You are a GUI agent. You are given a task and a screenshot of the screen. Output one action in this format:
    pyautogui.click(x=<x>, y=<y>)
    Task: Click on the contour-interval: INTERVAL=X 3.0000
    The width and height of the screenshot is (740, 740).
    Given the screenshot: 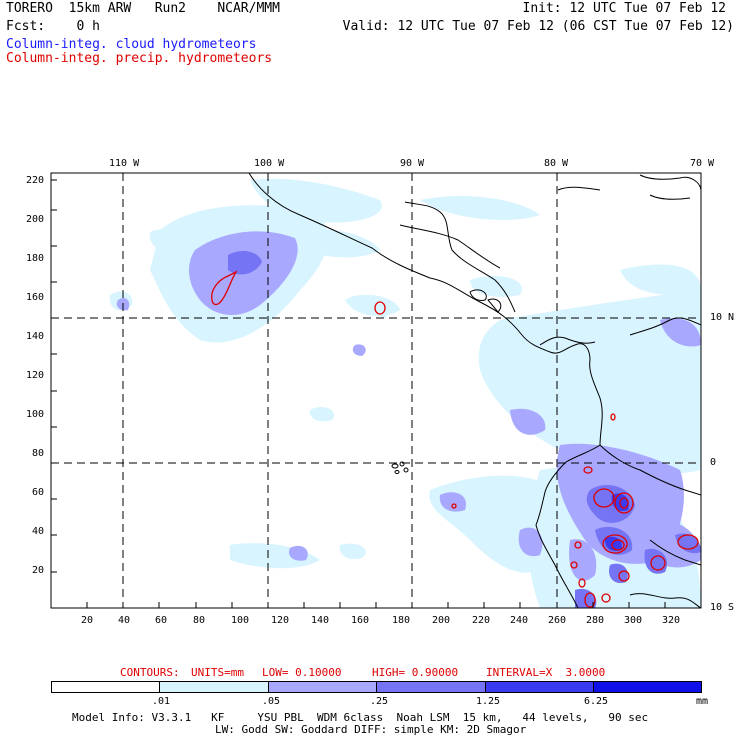 What is the action you would take?
    pyautogui.click(x=546, y=672)
    